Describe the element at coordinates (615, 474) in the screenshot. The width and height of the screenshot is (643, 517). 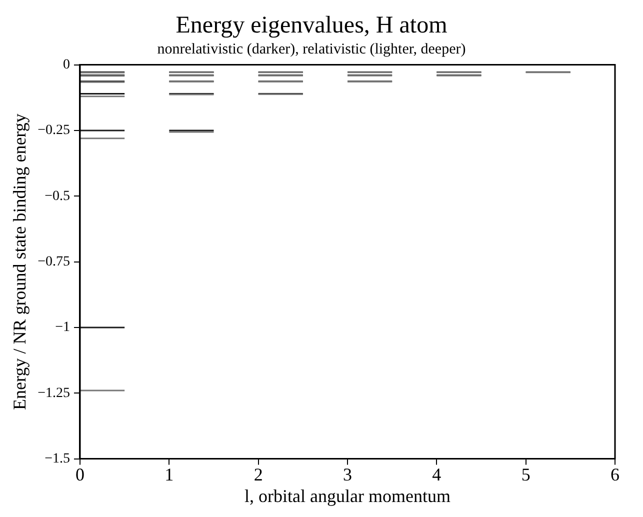
I see `x-tick-label: 6` at that location.